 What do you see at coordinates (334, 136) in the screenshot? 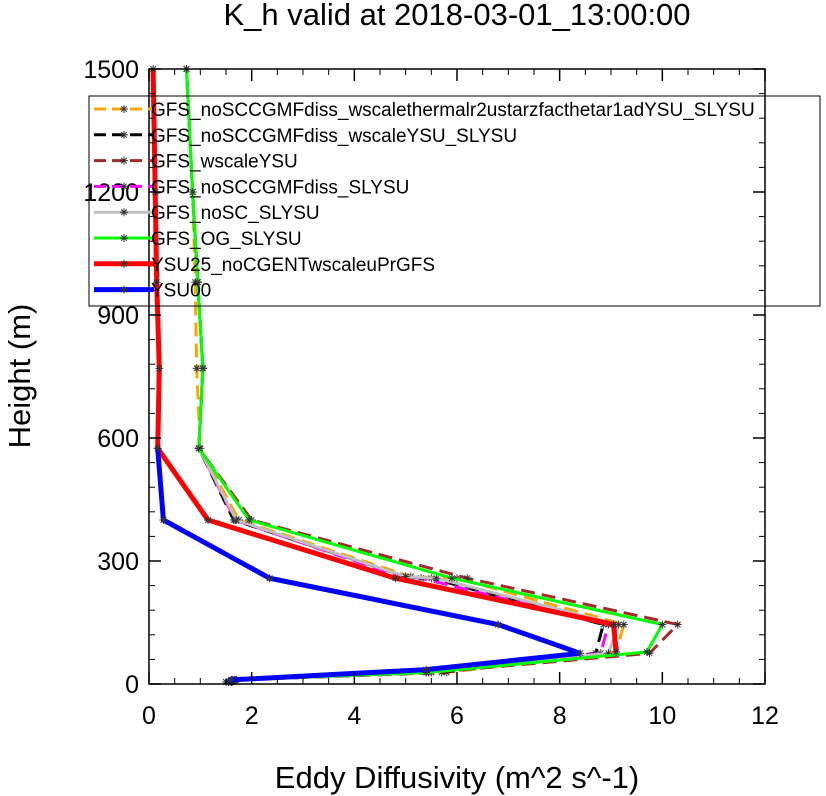
I see `legend-label: GFS_noSCCGMFdiss_wscaleYSU_SLYSU` at bounding box center [334, 136].